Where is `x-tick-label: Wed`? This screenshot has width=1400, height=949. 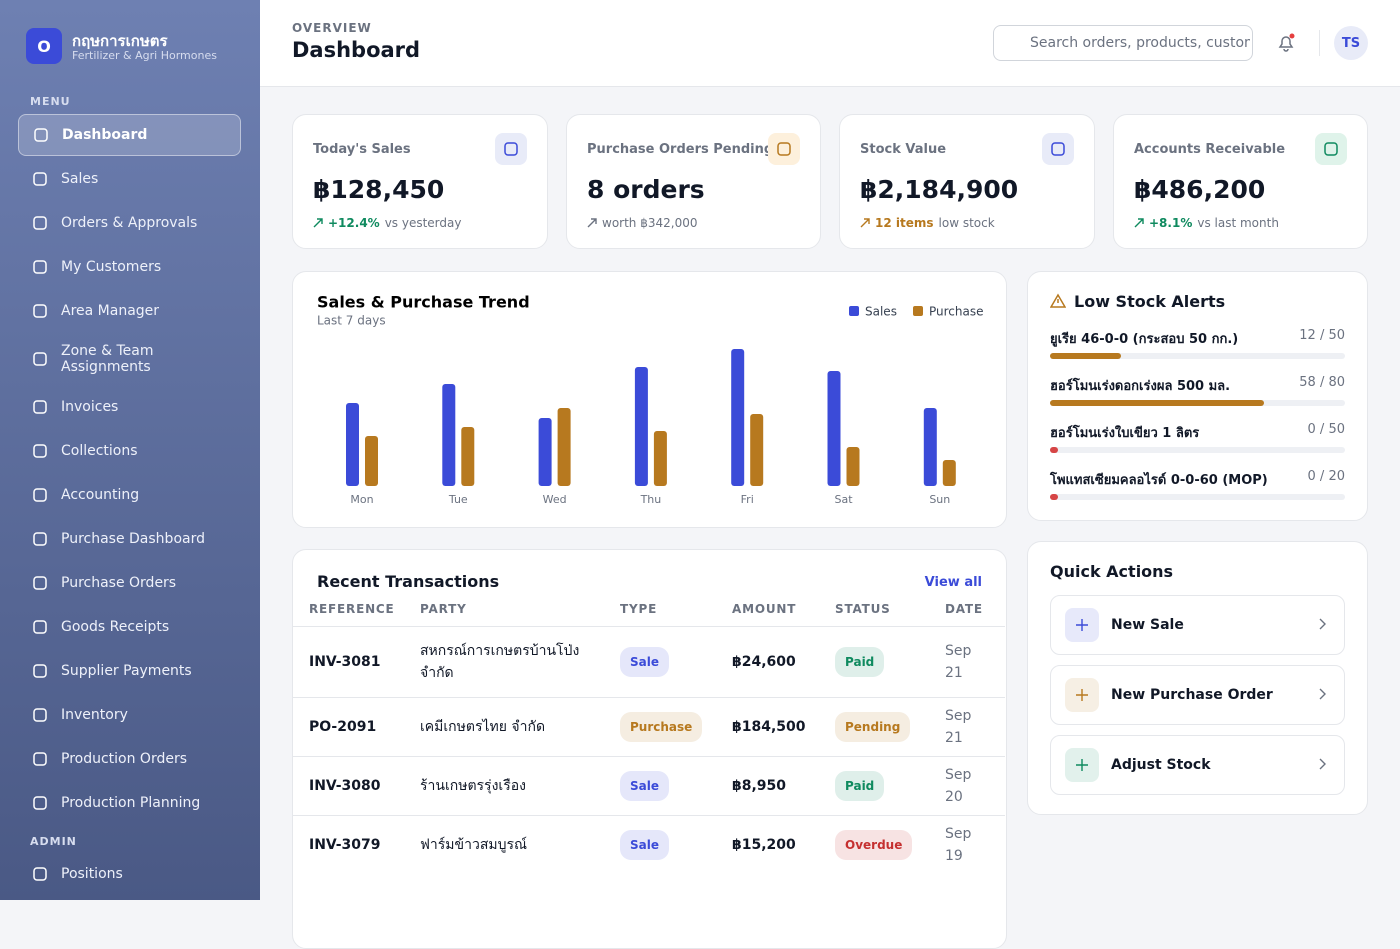 x-tick-label: Wed is located at coordinates (555, 499).